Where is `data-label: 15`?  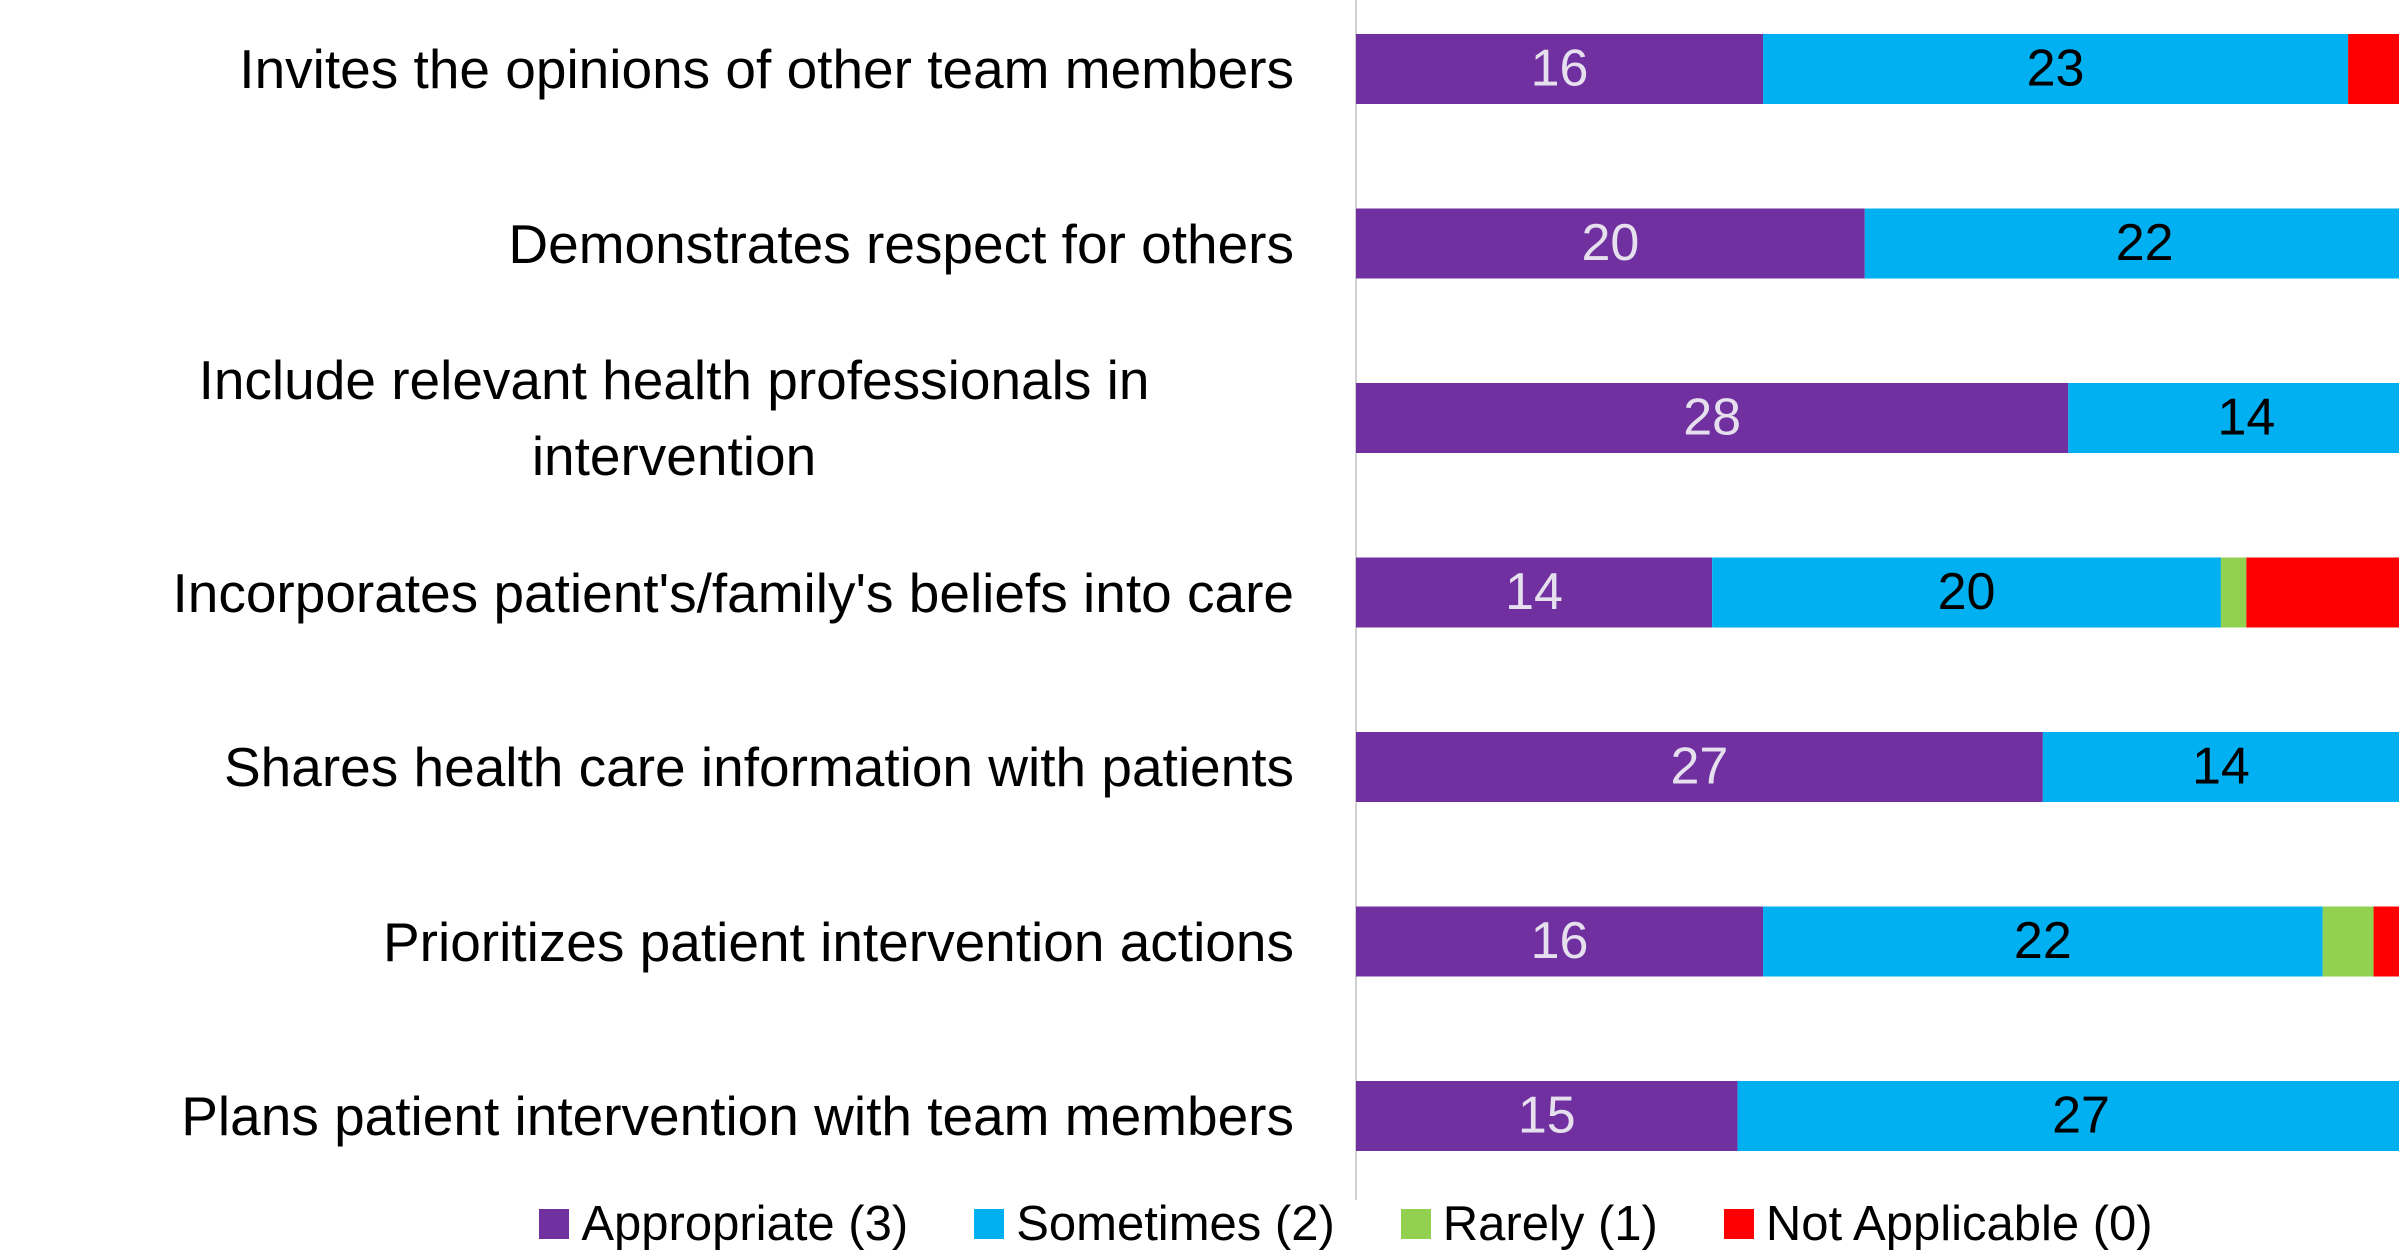
data-label: 15 is located at coordinates (1547, 1116).